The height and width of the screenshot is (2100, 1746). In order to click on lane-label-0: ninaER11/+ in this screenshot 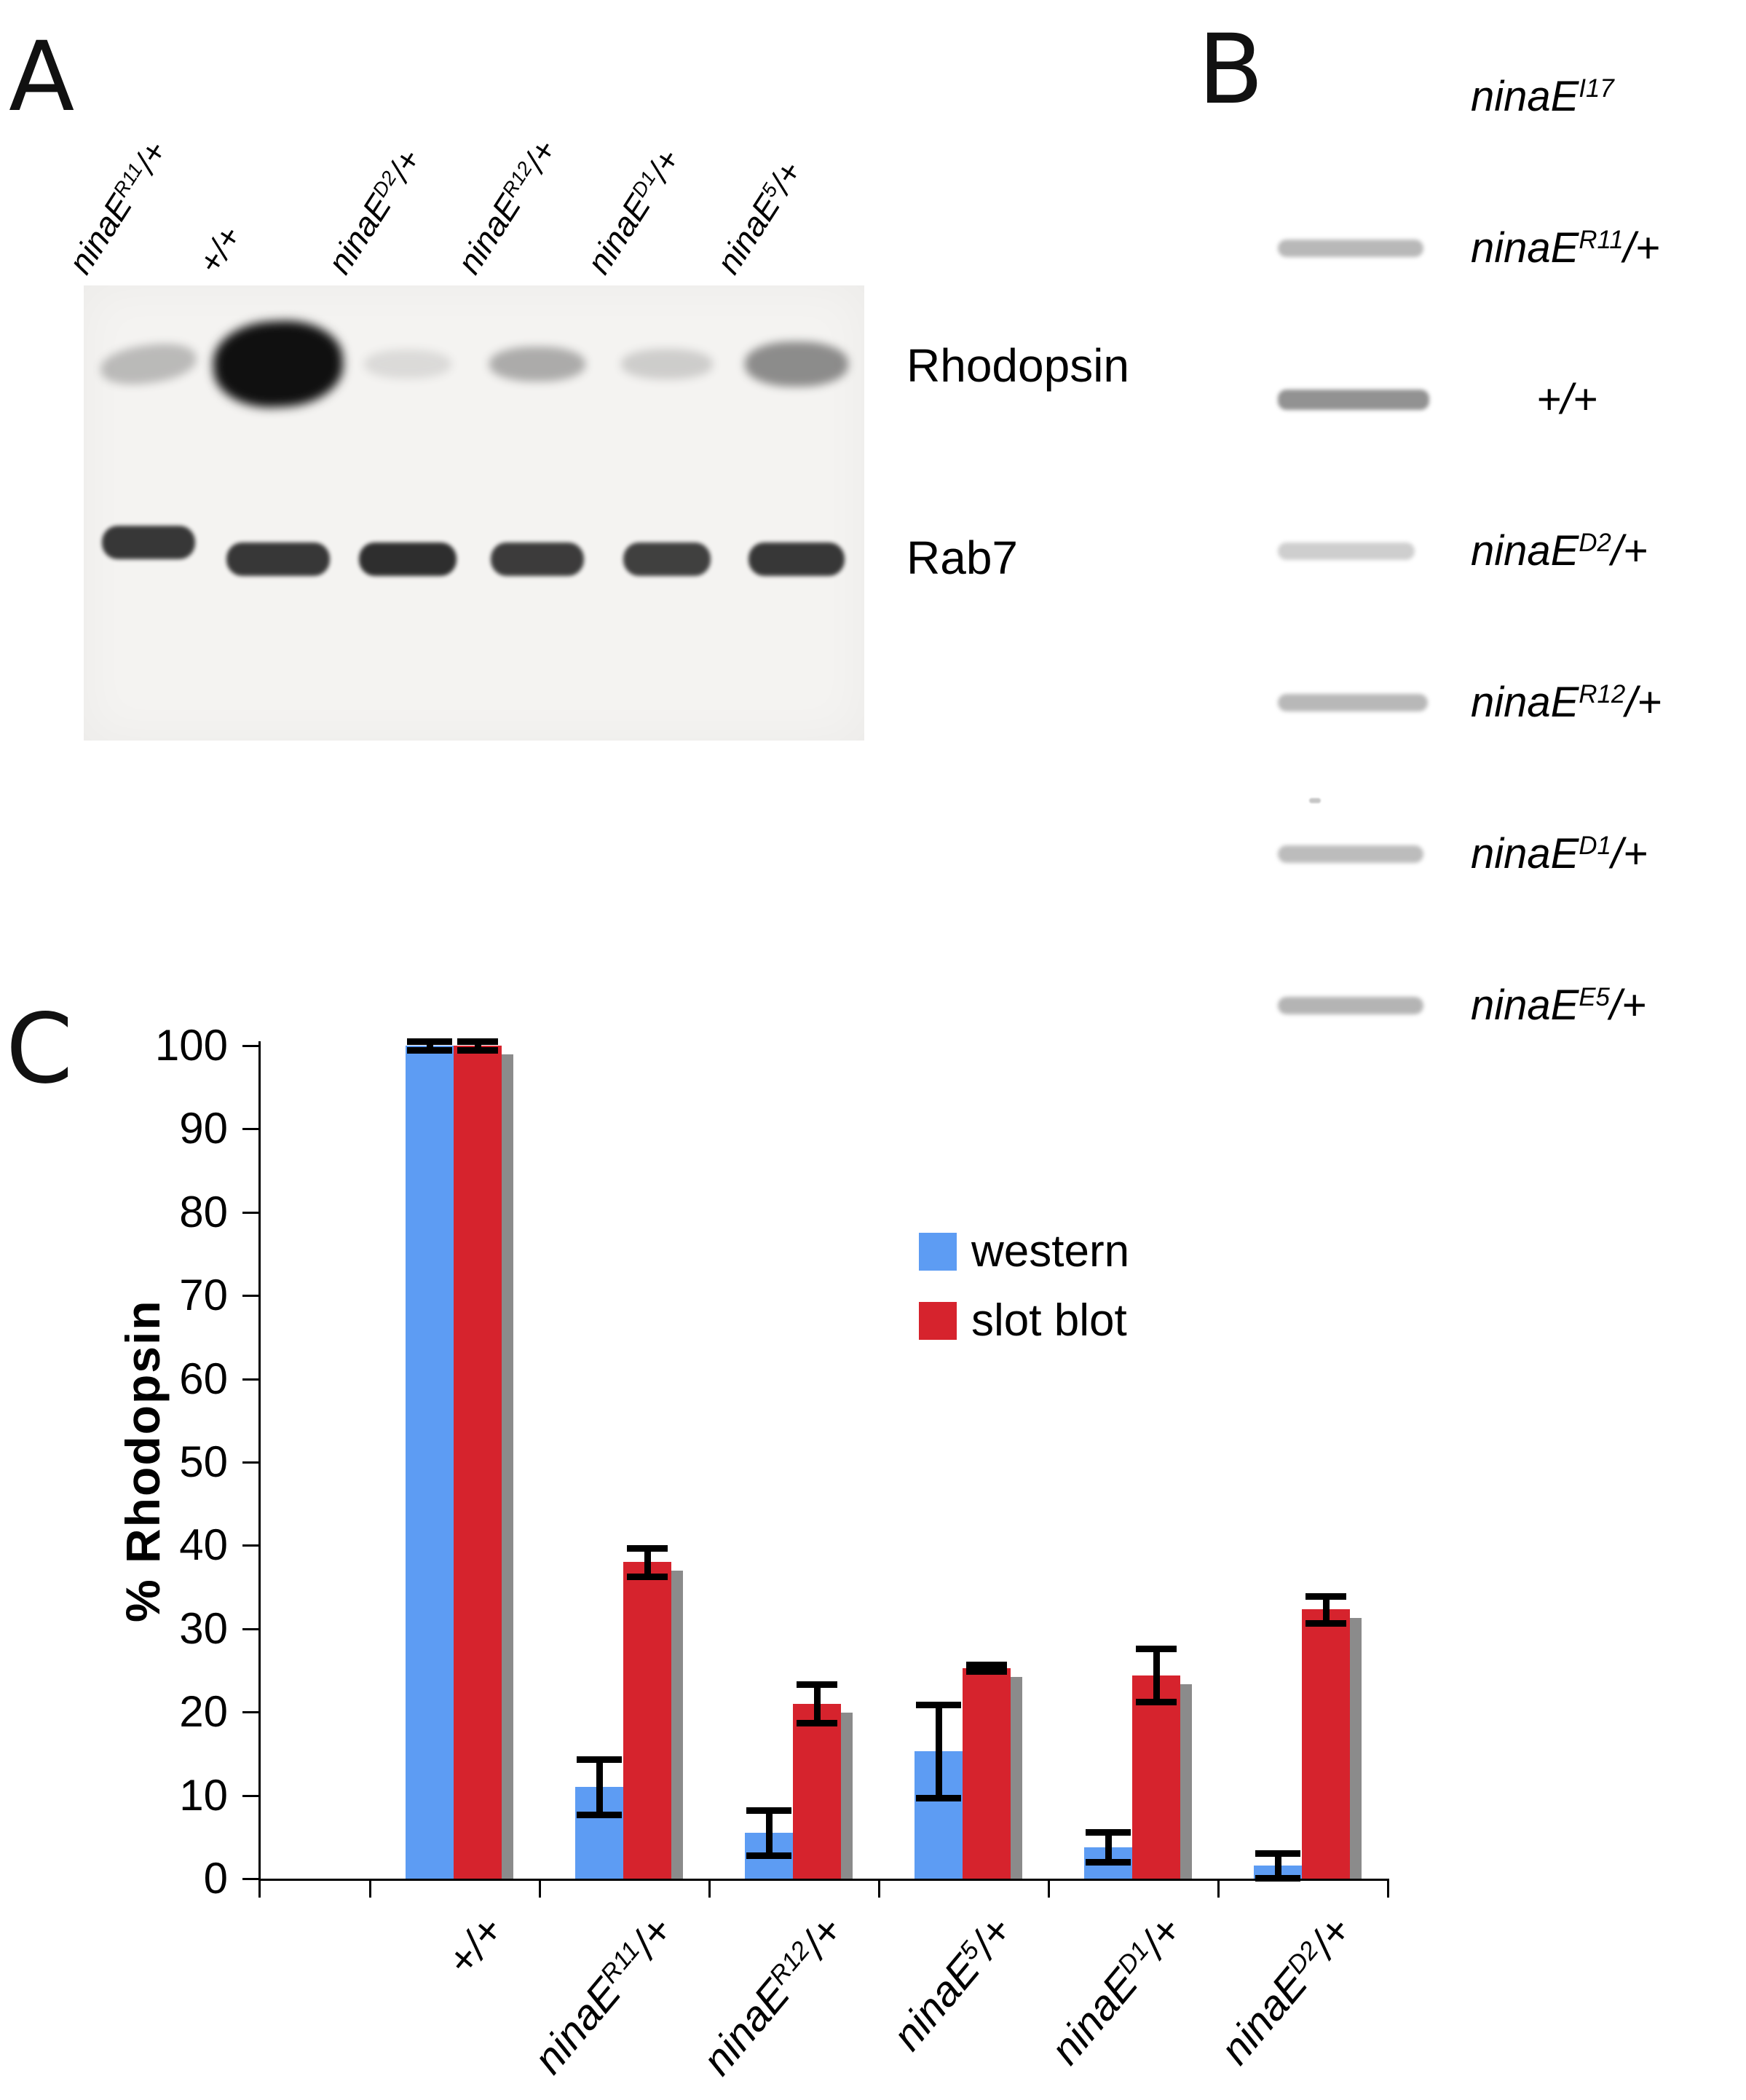, I will do `click(117, 206)`.